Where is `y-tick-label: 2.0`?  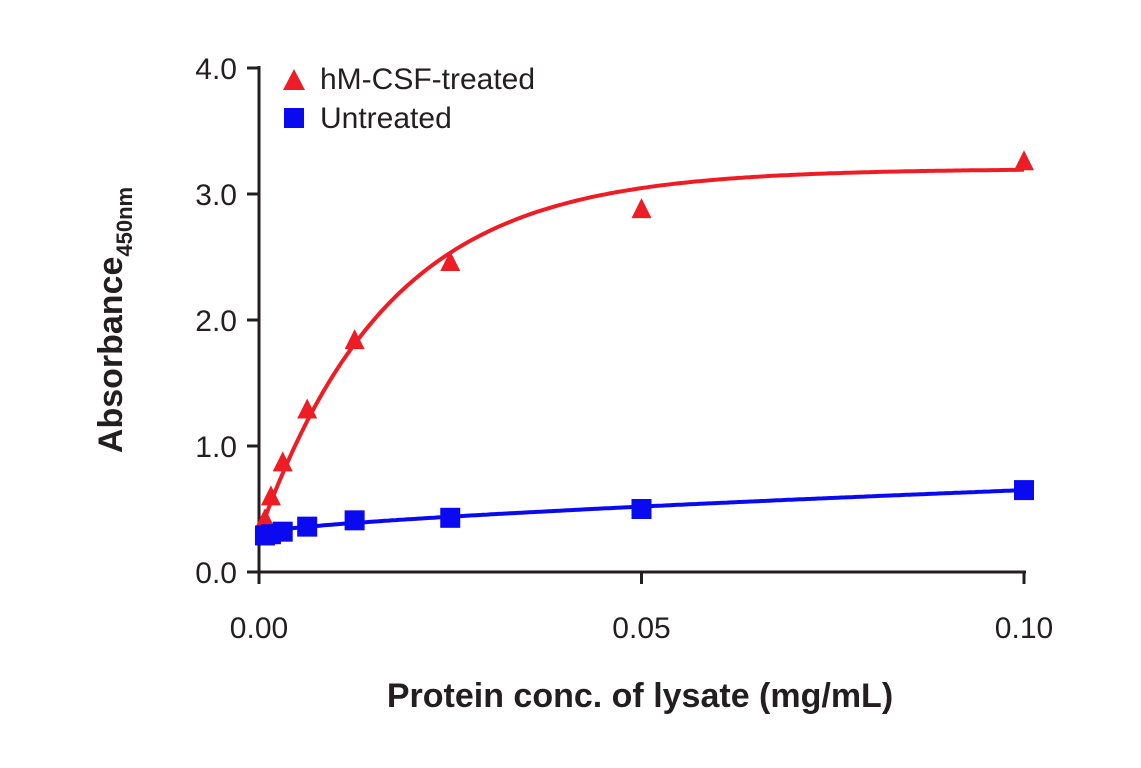
y-tick-label: 2.0 is located at coordinates (216, 321).